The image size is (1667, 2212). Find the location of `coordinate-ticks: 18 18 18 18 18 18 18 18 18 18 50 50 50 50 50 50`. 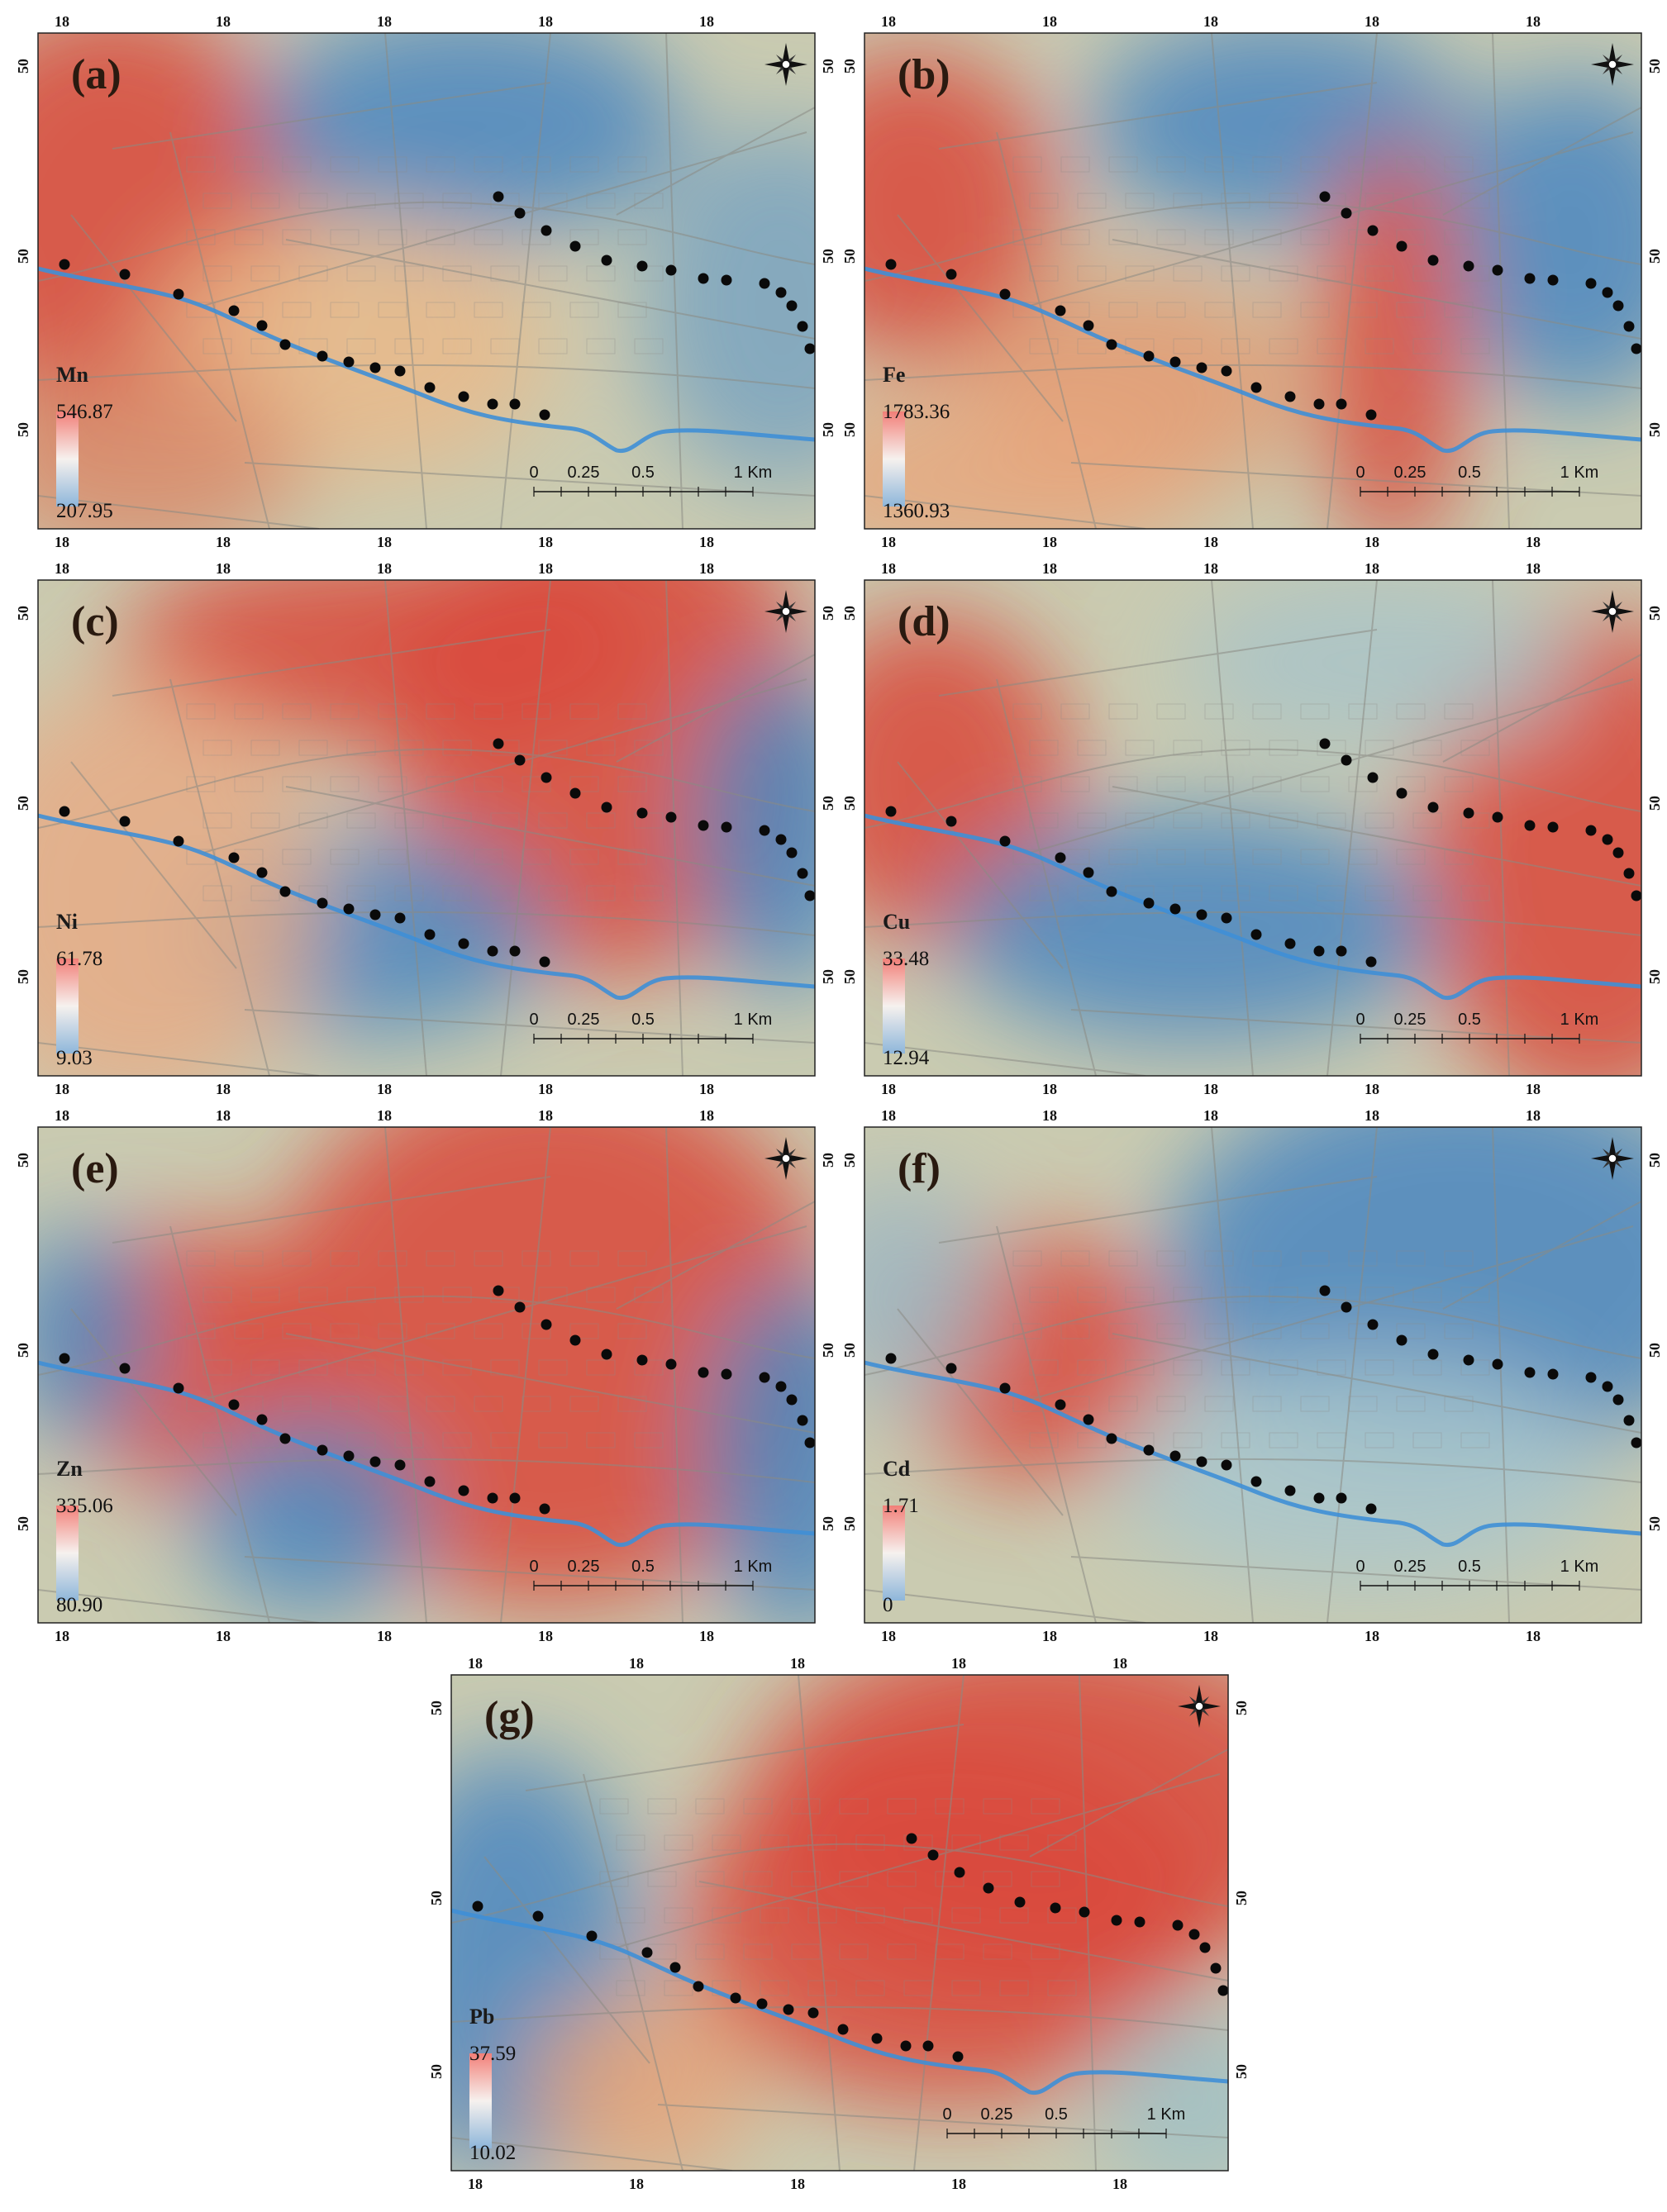

coordinate-ticks: 18 18 18 18 18 18 18 18 18 18 50 50 50 50 50 50 is located at coordinates (1252, 1375).